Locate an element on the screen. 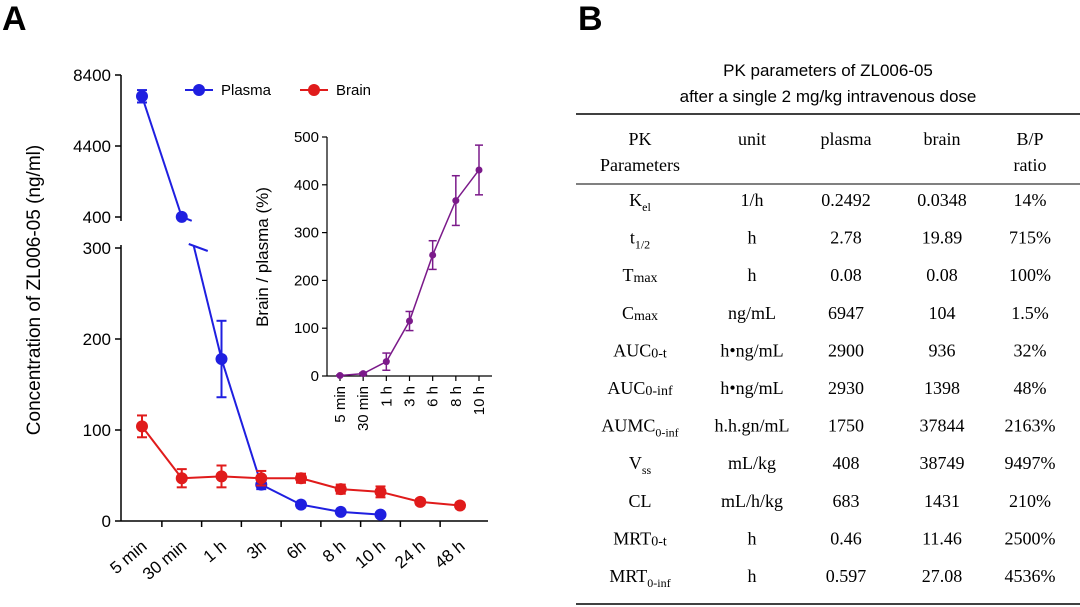 This screenshot has width=1080, height=607. plasma-cell: 0.08 is located at coordinates (846, 275).